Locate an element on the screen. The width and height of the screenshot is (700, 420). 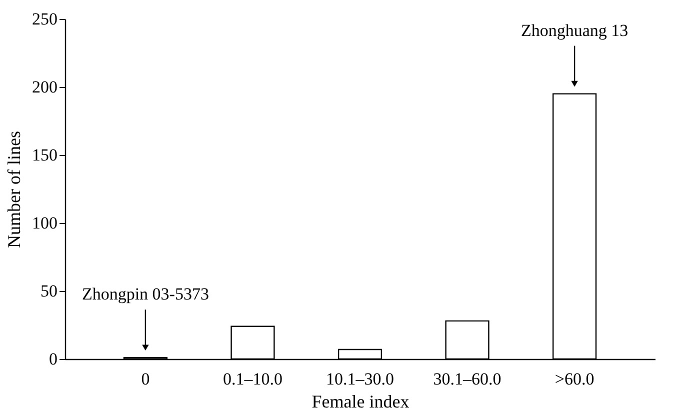
y-tick-label: 250 is located at coordinates (45, 19).